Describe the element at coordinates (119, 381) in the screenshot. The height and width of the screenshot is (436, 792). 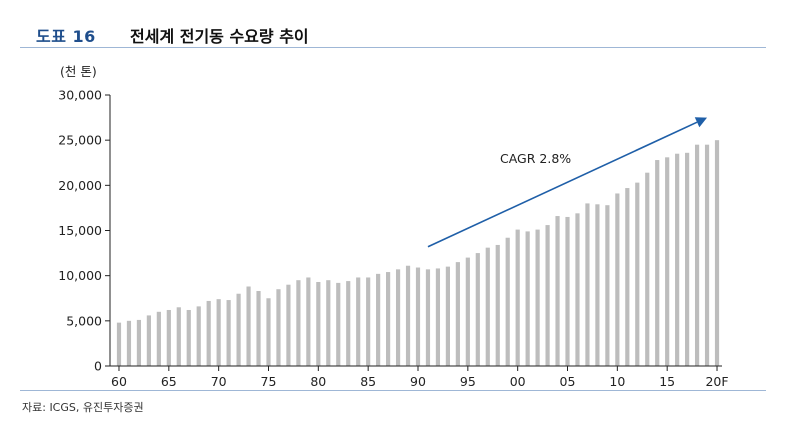
I see `x-tick-label: 60` at that location.